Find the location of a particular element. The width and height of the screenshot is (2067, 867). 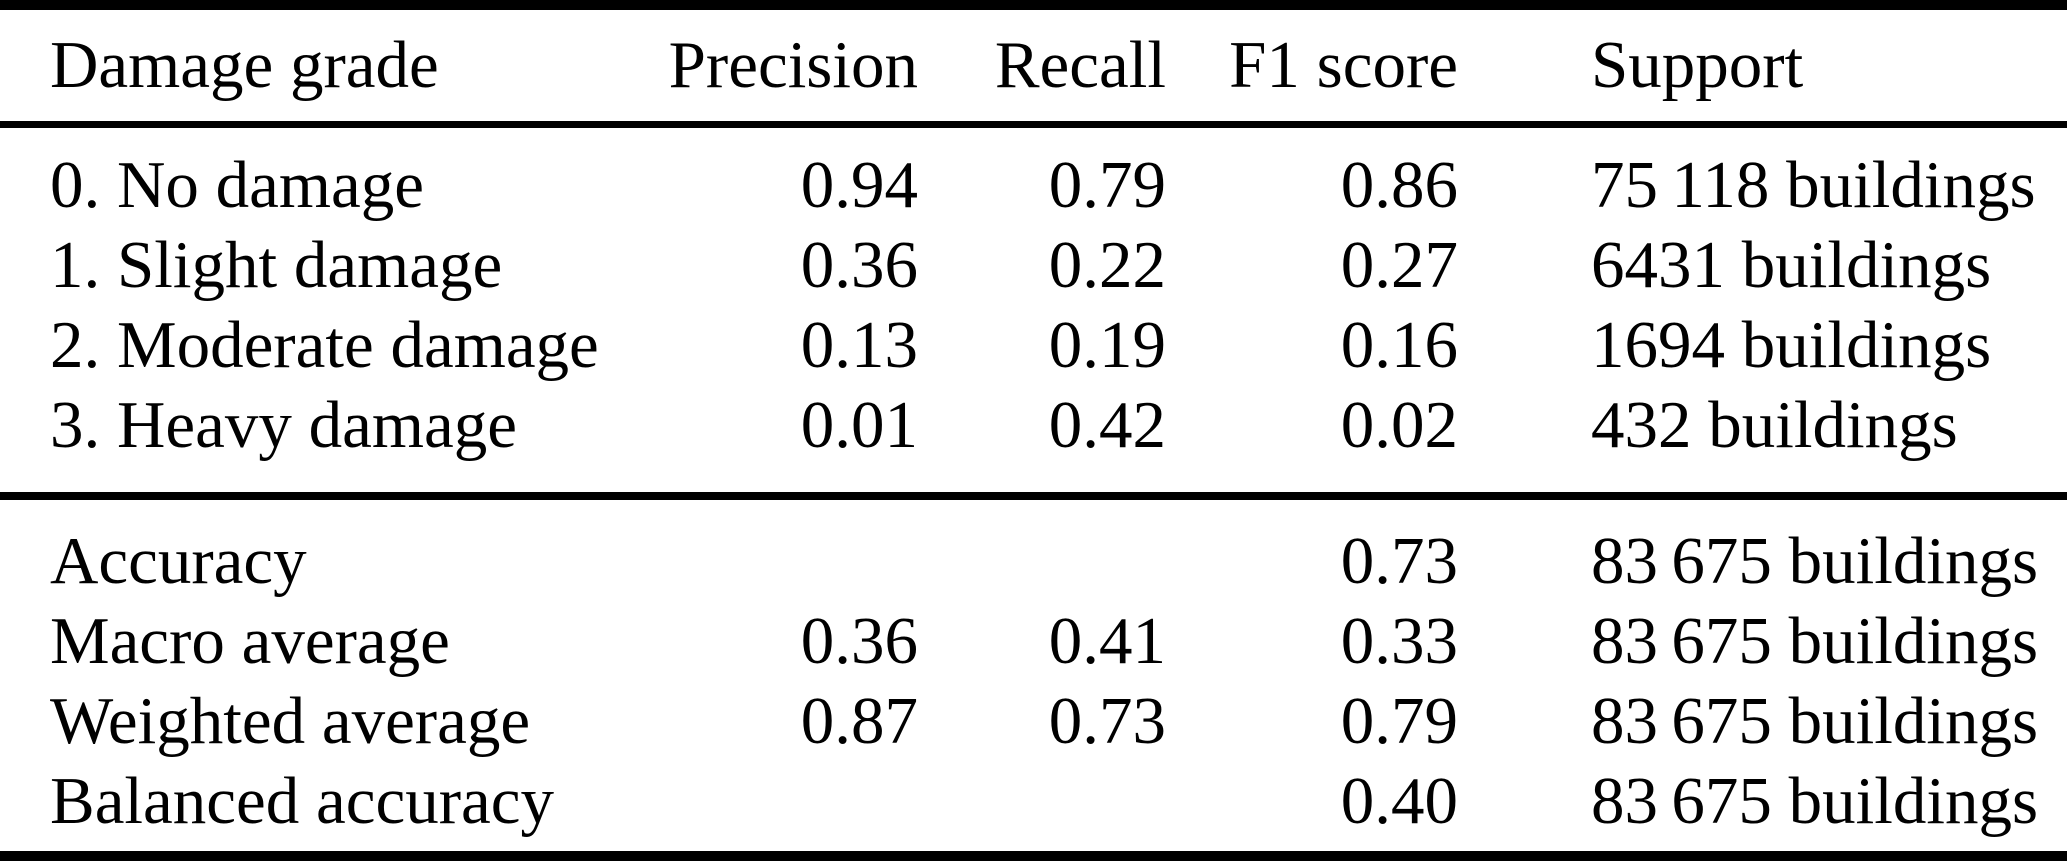

cell-metric-label: Accuracy is located at coordinates (178, 561).